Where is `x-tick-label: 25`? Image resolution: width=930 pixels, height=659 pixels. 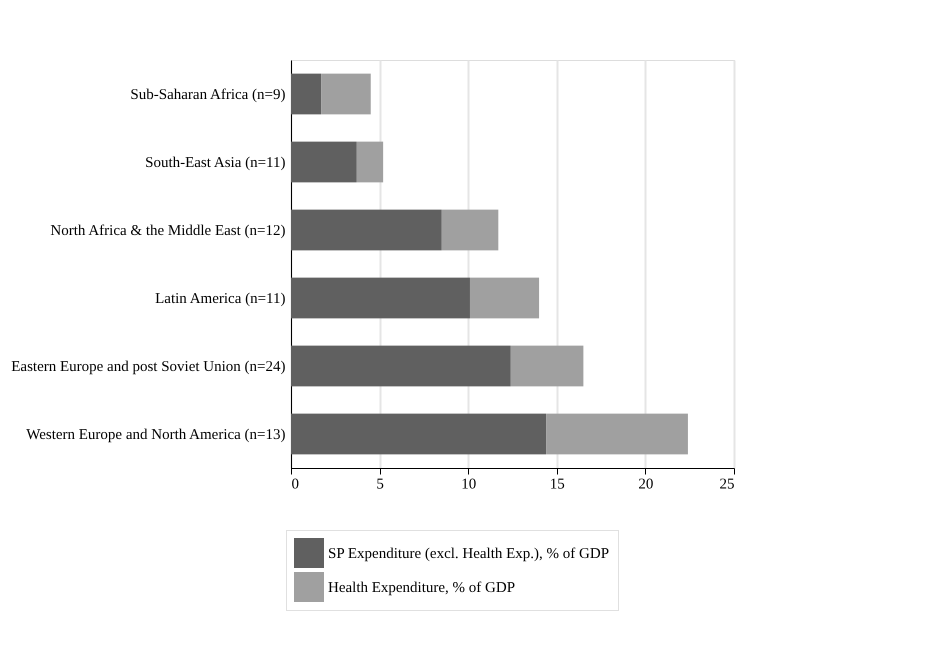 x-tick-label: 25 is located at coordinates (727, 484).